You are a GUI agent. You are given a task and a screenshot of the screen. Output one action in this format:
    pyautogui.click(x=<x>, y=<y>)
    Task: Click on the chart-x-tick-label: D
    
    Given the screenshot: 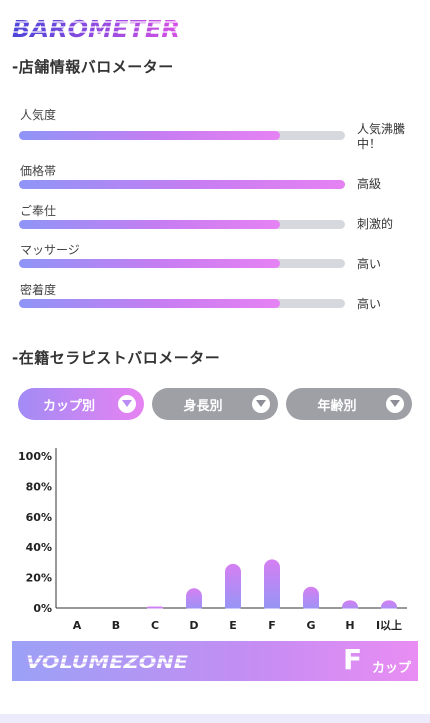 What is the action you would take?
    pyautogui.click(x=193, y=625)
    